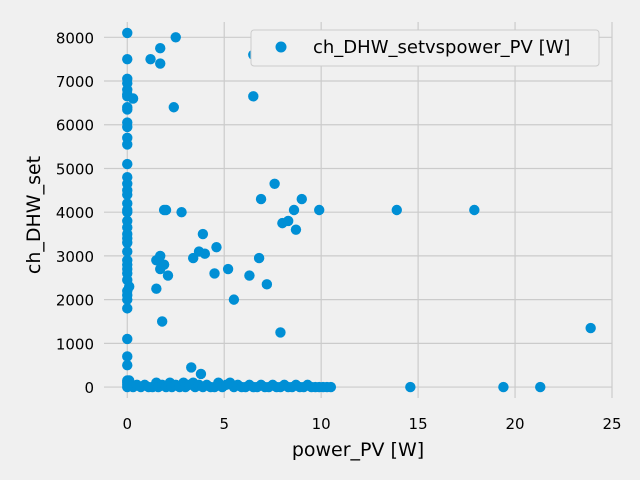 The width and height of the screenshot is (640, 480). I want to click on y-axis-label: ch_DHW_set, so click(34, 215).